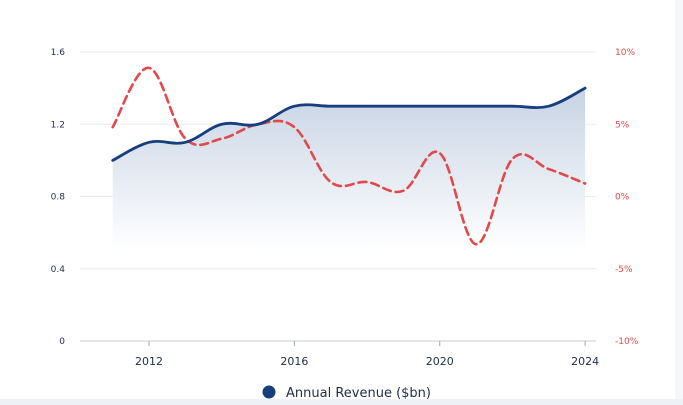  I want to click on y-left-tick-label-1: 1.2, so click(58, 125).